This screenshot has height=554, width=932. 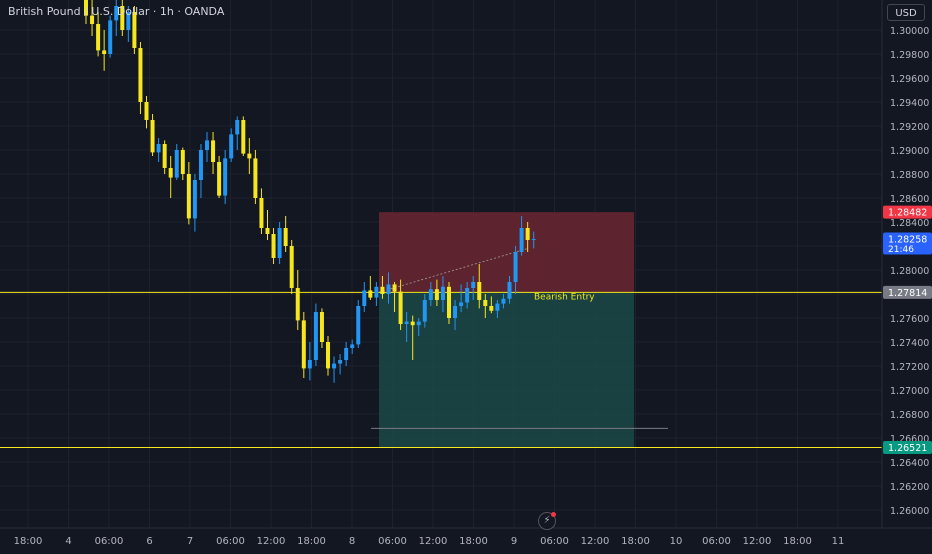 I want to click on currency-button: USD, so click(x=906, y=12).